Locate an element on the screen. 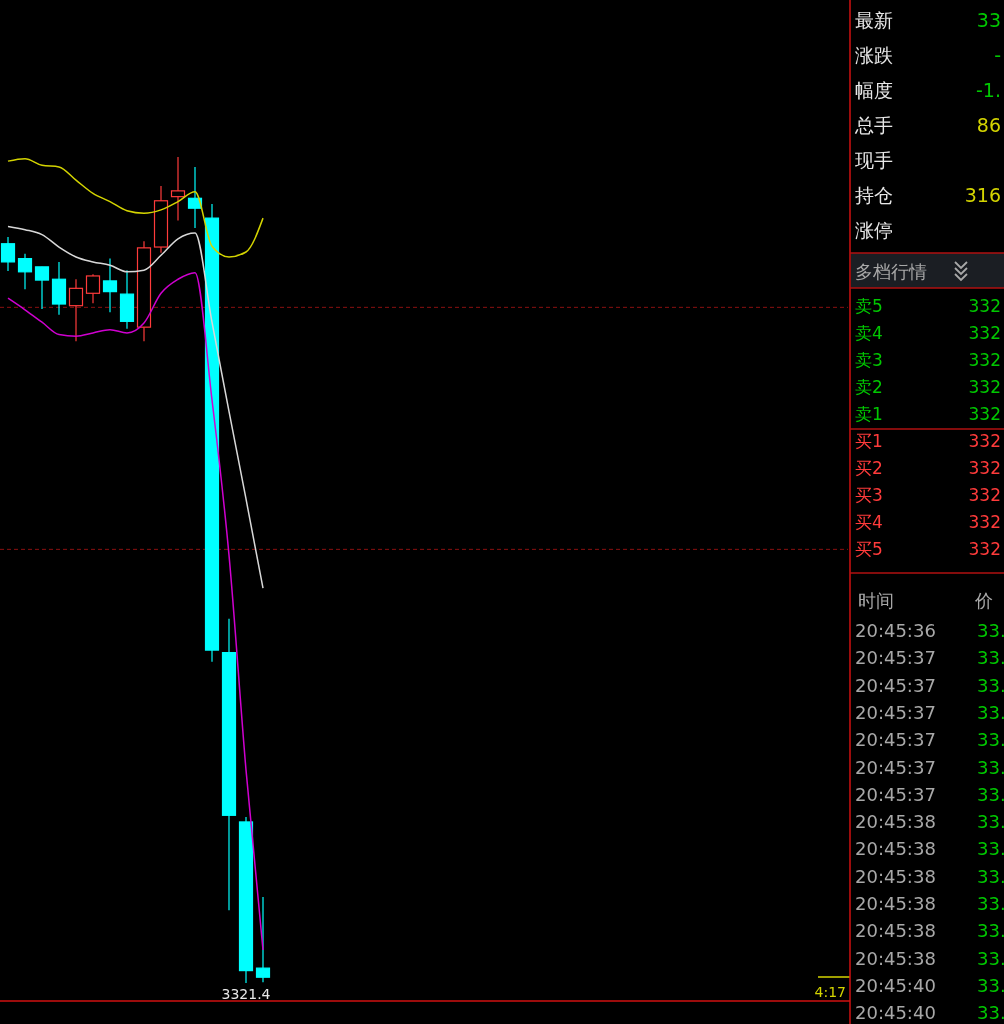 This screenshot has height=1024, width=1004. text: 多档行情 is located at coordinates (891, 271).